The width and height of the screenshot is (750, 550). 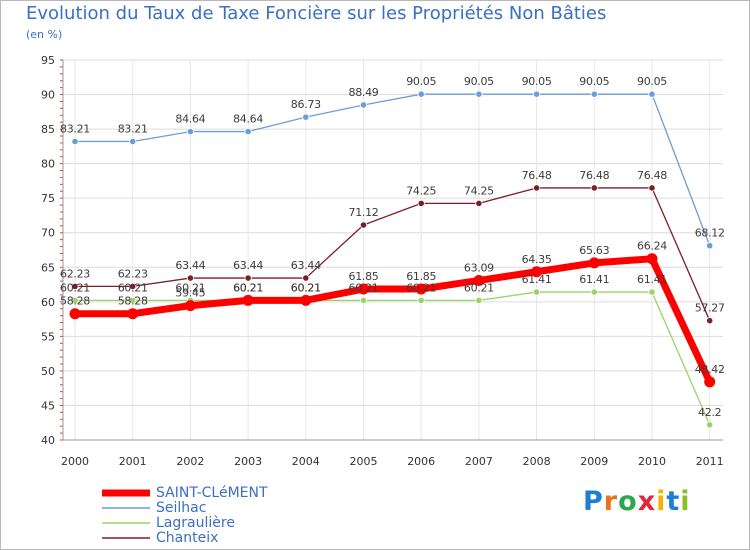 What do you see at coordinates (709, 412) in the screenshot?
I see `data-label: 42.2` at bounding box center [709, 412].